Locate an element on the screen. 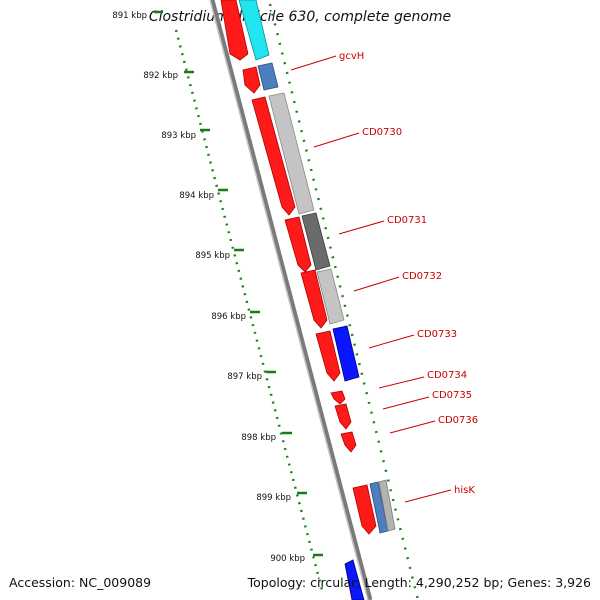 This screenshot has width=600, height=600. kbp-label: 896 kbp is located at coordinates (228, 317).